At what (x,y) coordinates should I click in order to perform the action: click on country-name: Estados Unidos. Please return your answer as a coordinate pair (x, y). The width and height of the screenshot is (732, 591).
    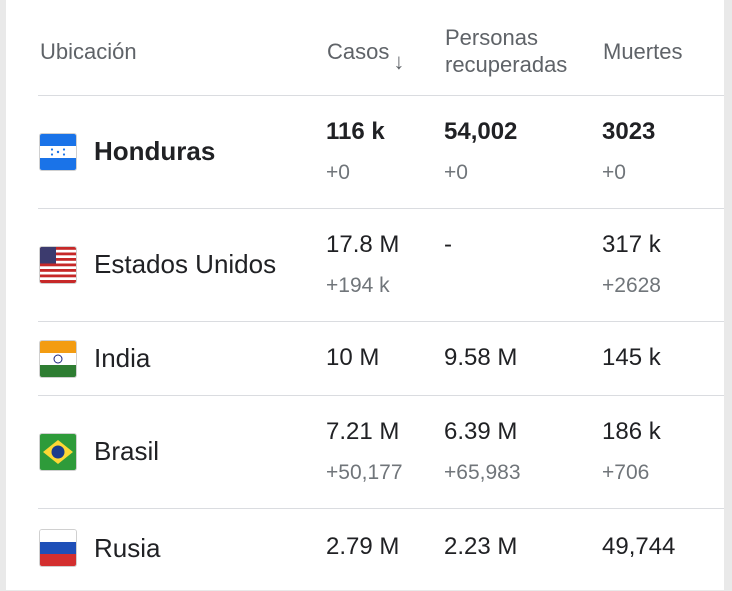
    Looking at the image, I should click on (185, 264).